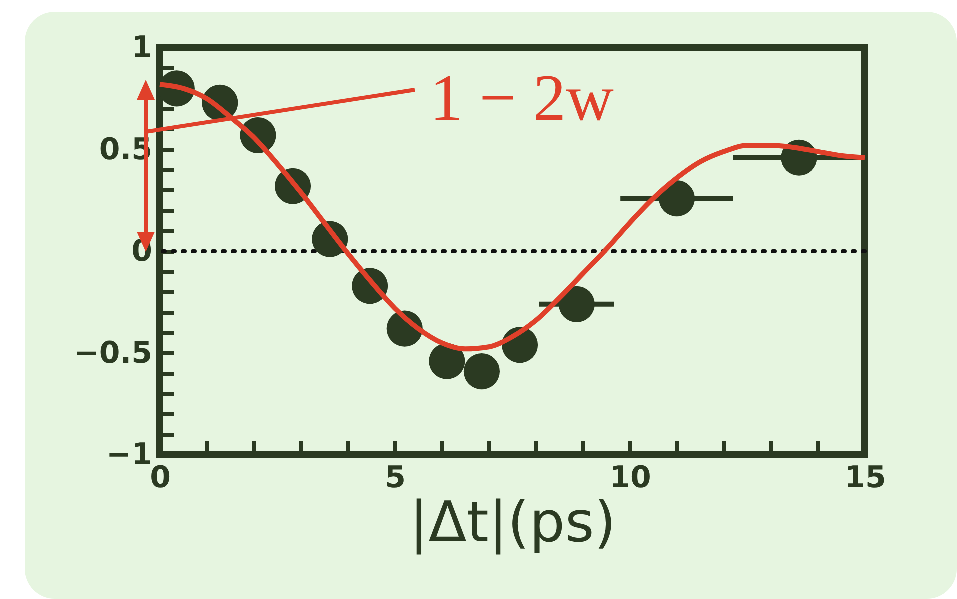 The height and width of the screenshot is (599, 957). Describe the element at coordinates (395, 478) in the screenshot. I see `x-tick-label: 5` at that location.